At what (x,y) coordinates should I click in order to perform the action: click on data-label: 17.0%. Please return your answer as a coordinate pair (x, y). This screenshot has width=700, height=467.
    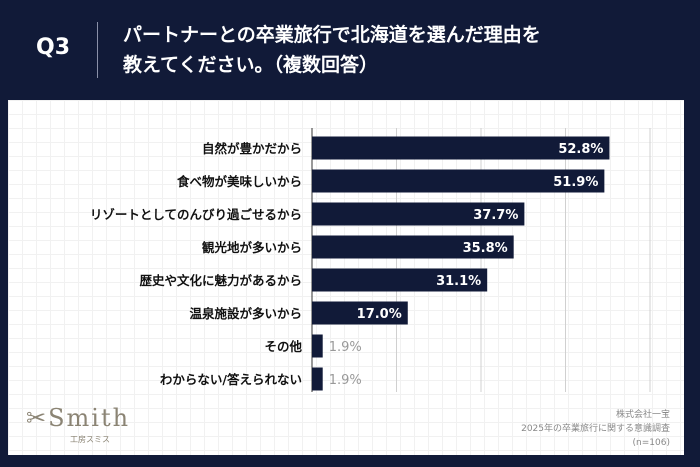
    Looking at the image, I should click on (379, 314).